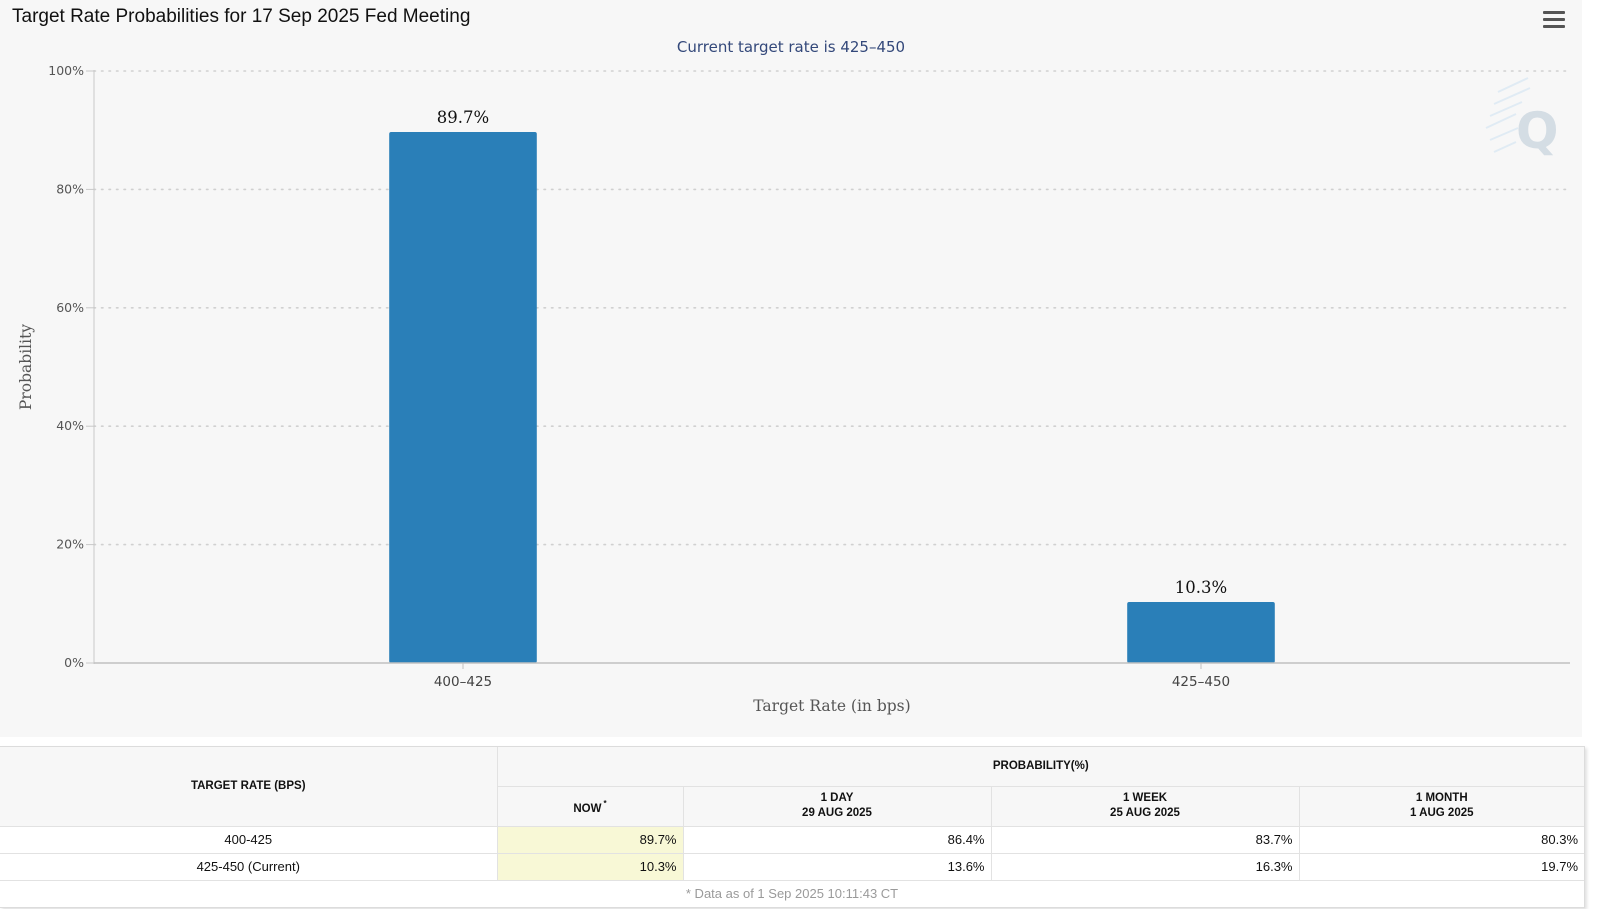  I want to click on col-1-month-label: 1 MONTH, so click(1441, 798).